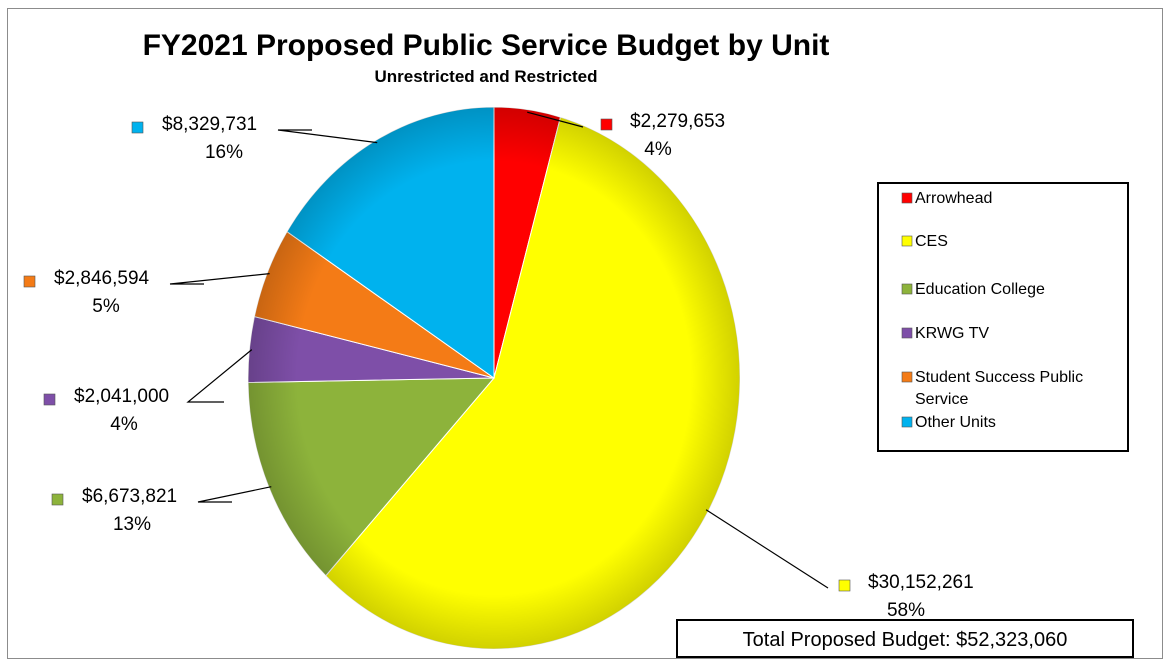 The width and height of the screenshot is (1172, 667). What do you see at coordinates (952, 333) in the screenshot?
I see `legend-entry: KRWG TV` at bounding box center [952, 333].